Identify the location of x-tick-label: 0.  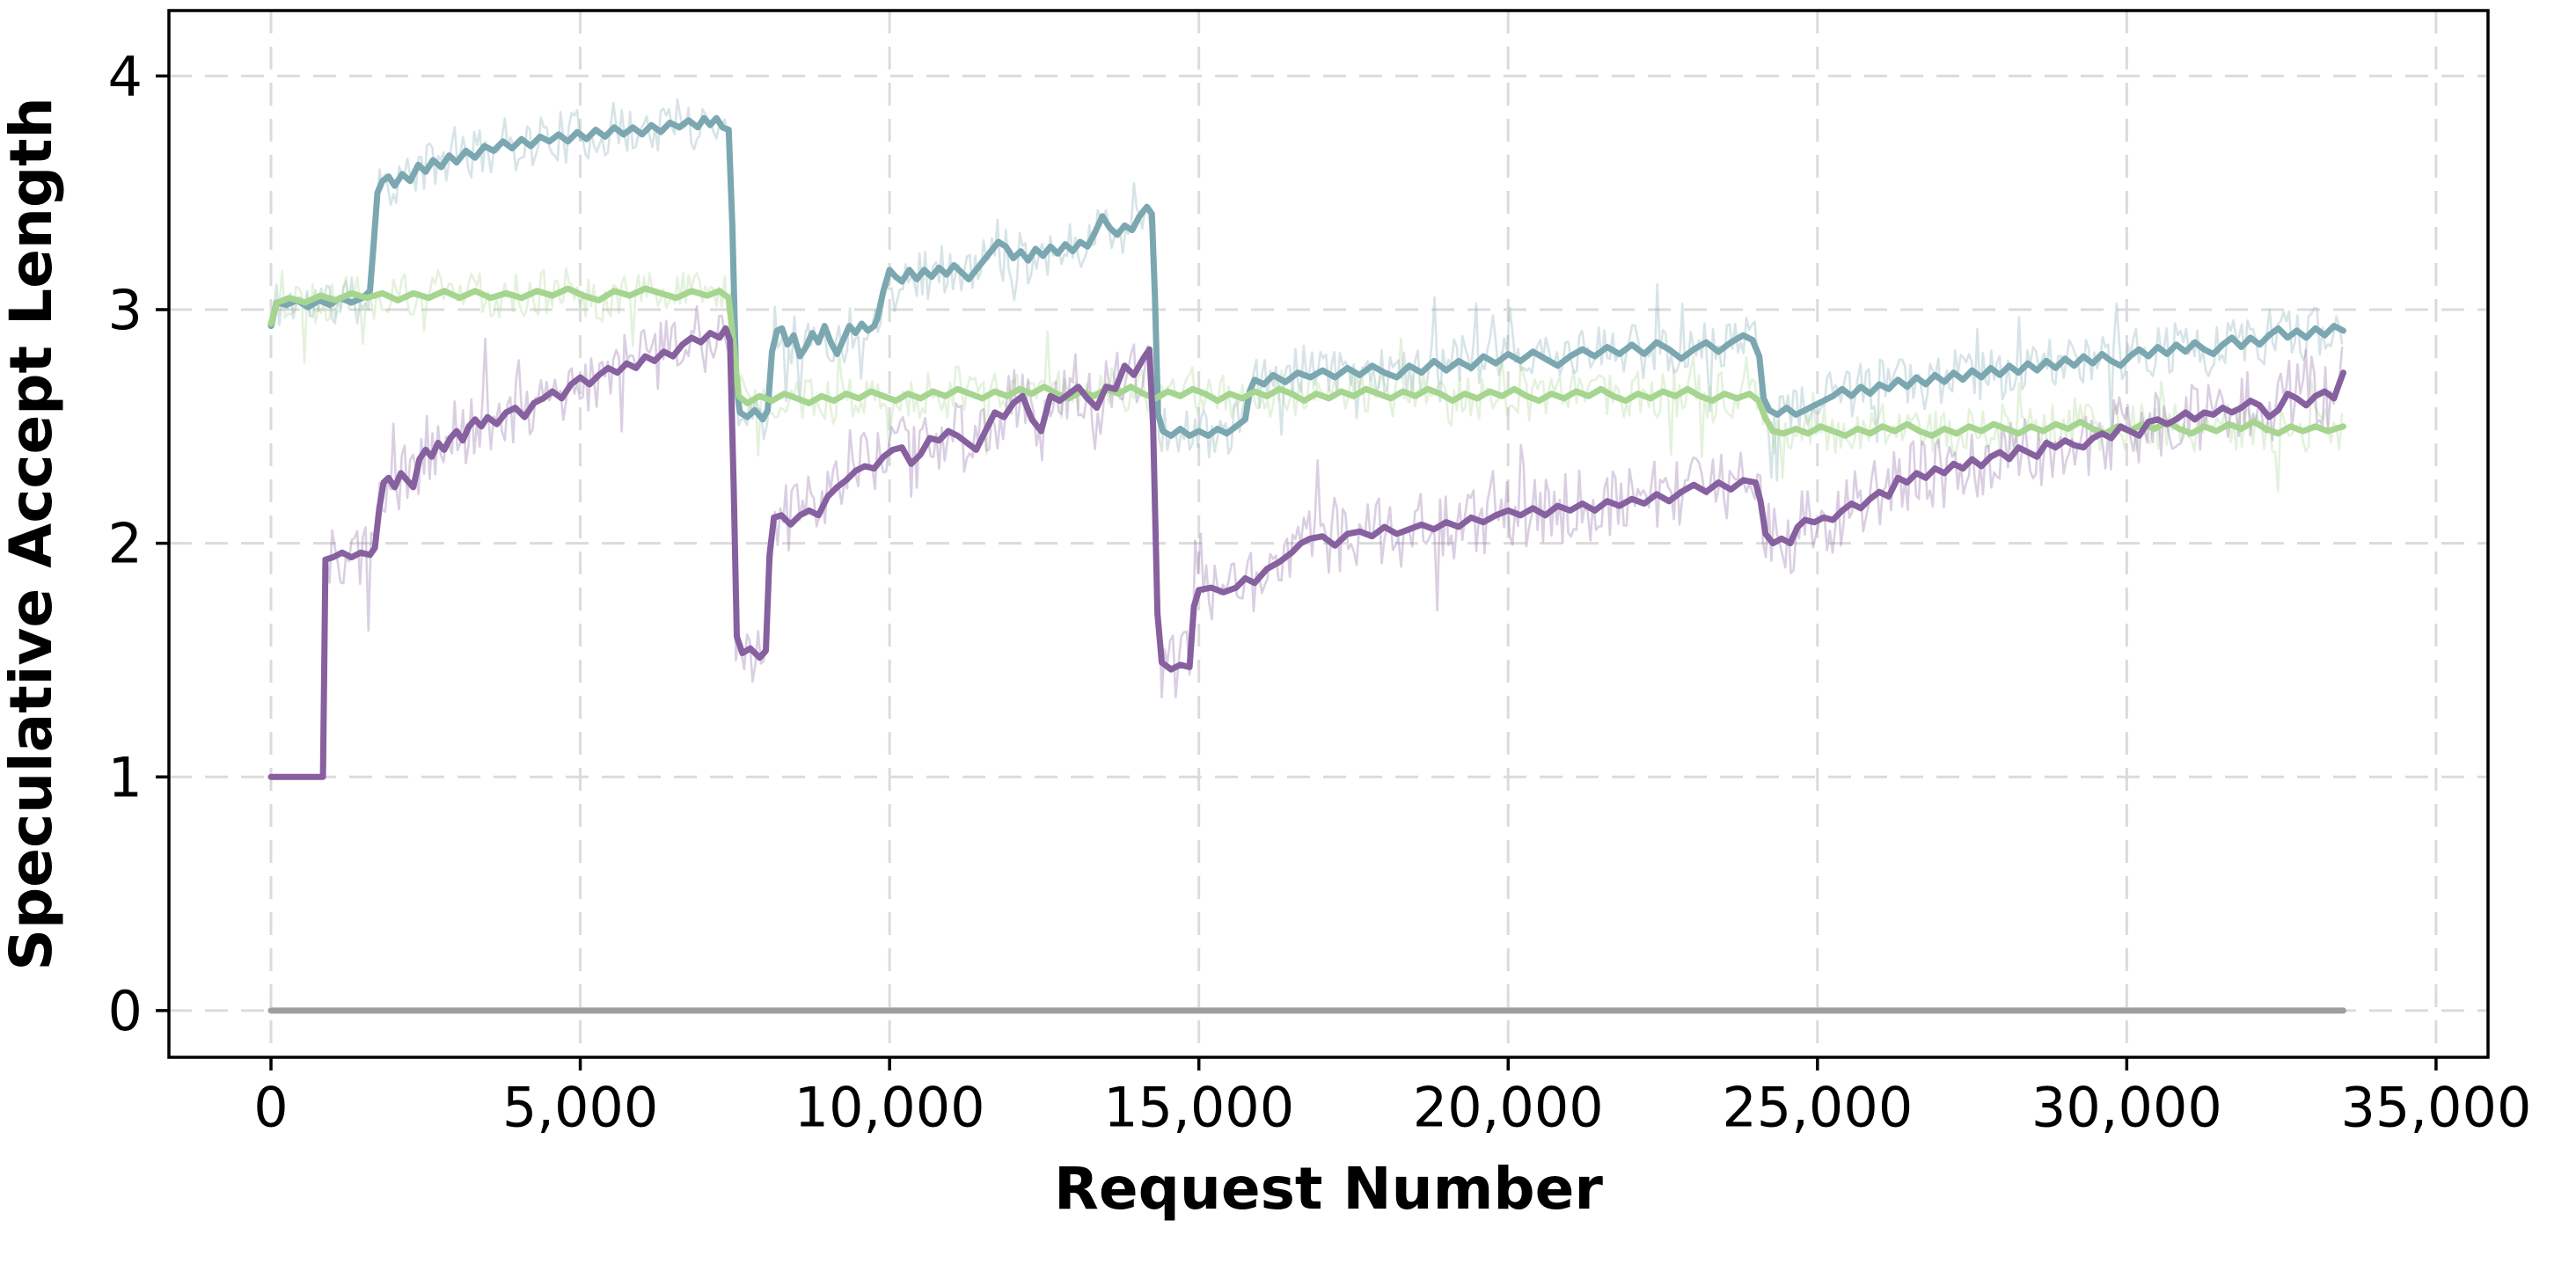
(270, 1107).